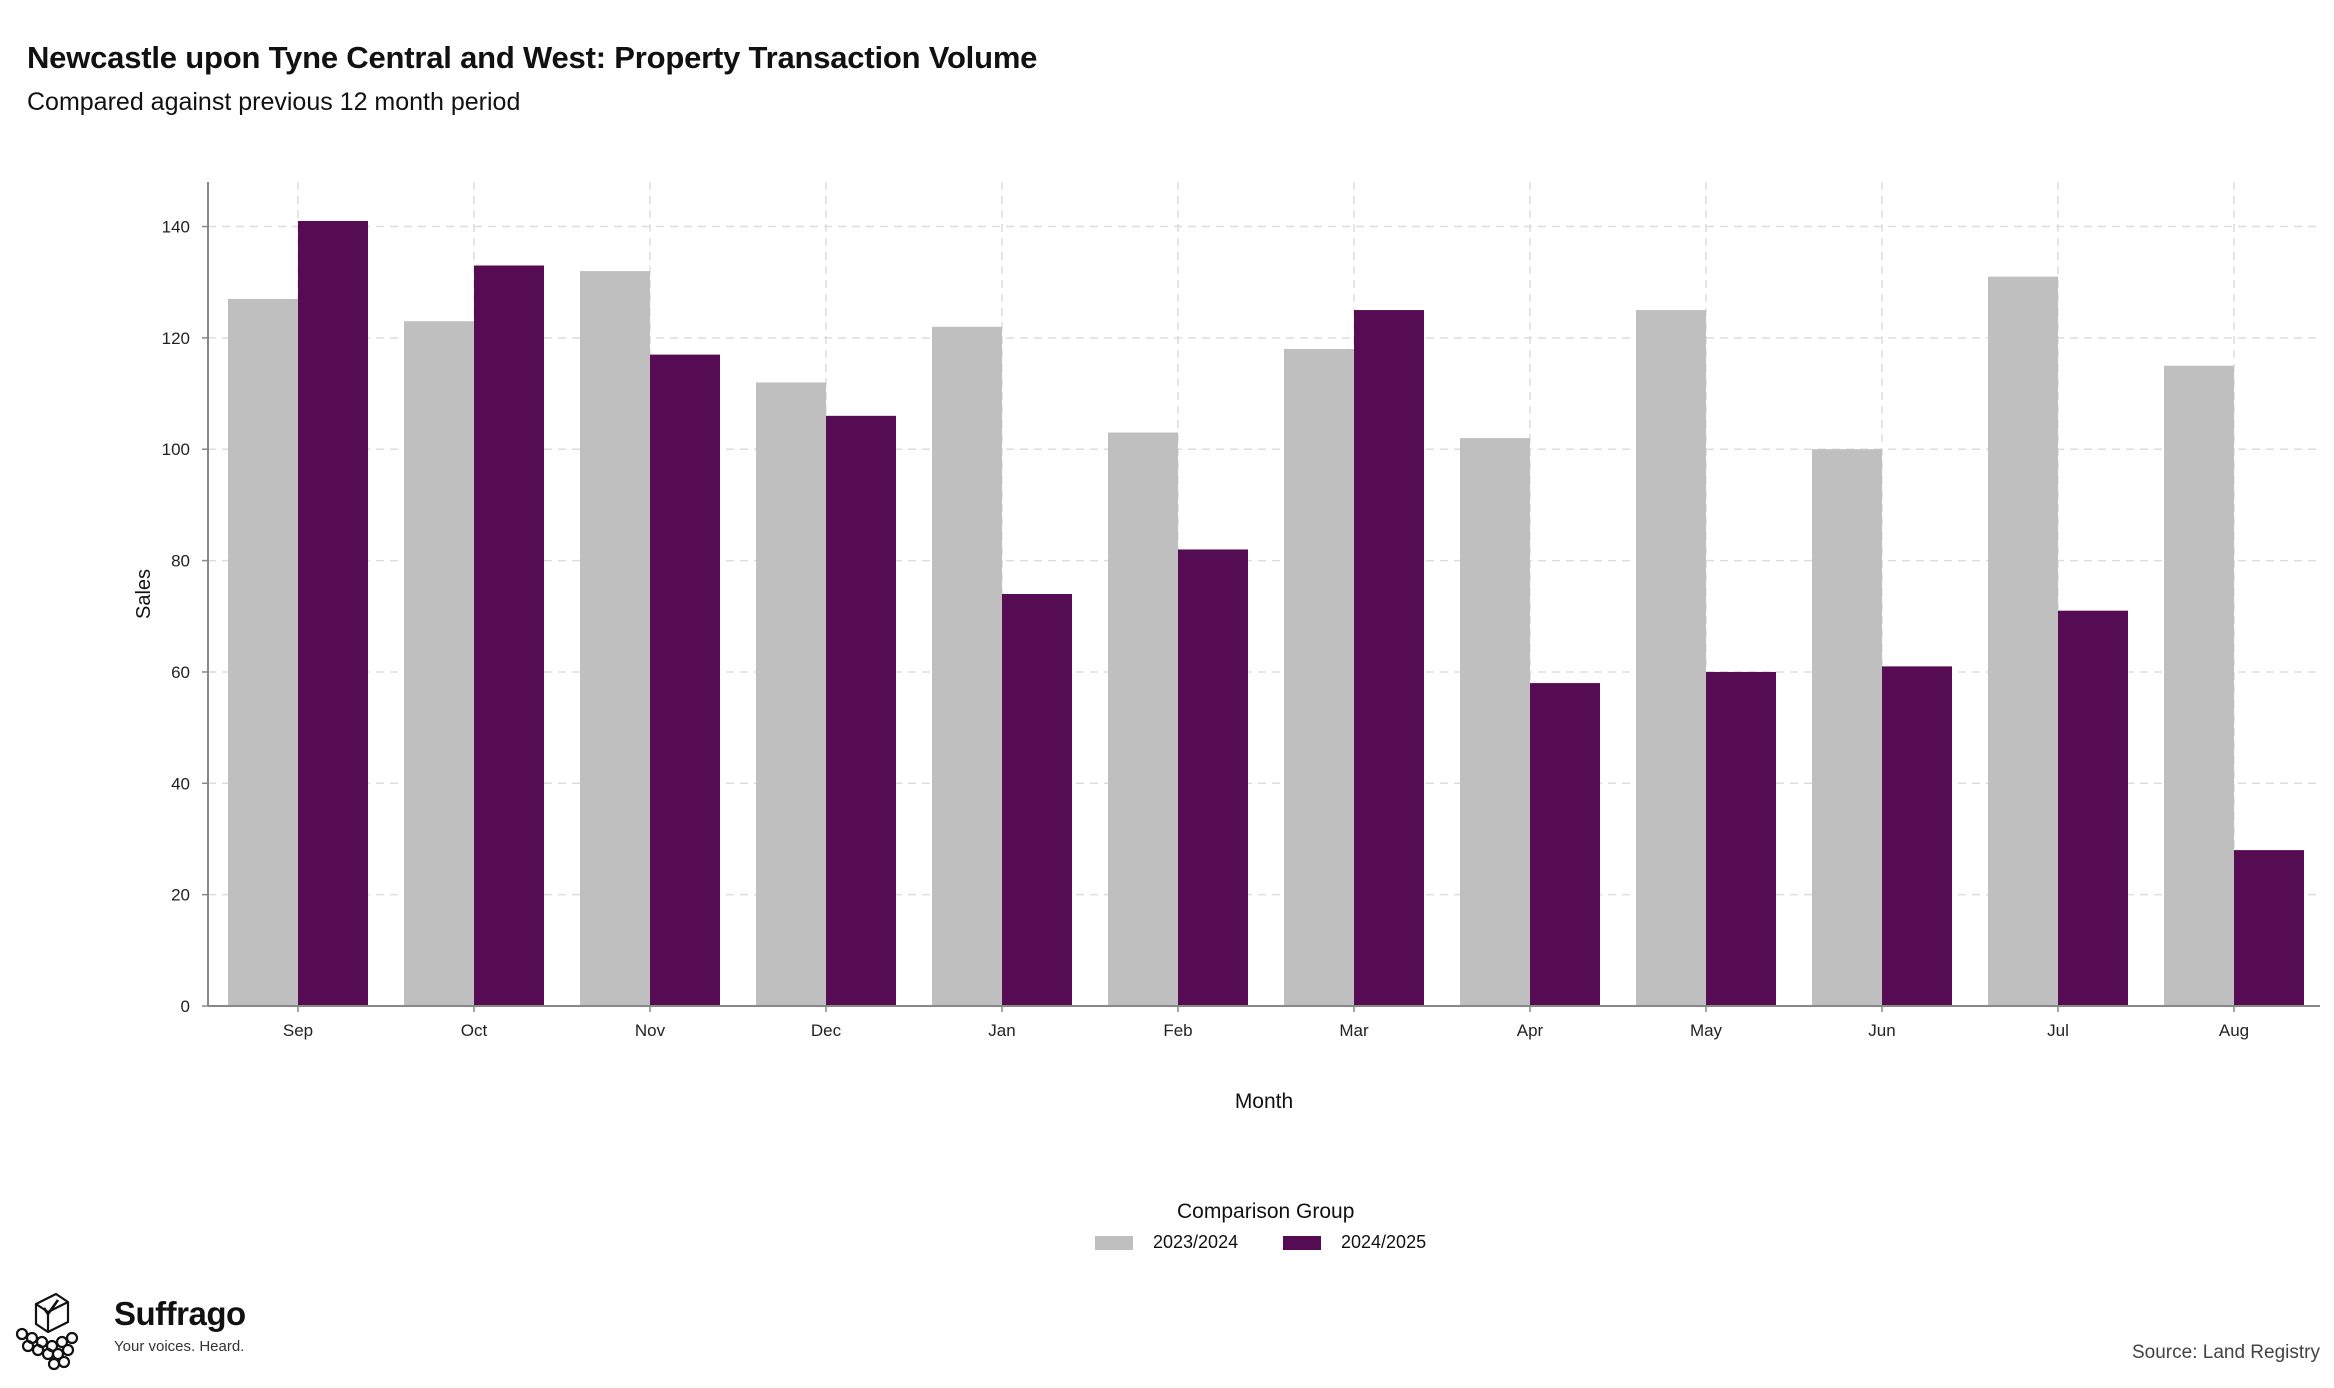 Image resolution: width=2334 pixels, height=1388 pixels. What do you see at coordinates (1143, 719) in the screenshot?
I see `bar-2023-2024-feb` at bounding box center [1143, 719].